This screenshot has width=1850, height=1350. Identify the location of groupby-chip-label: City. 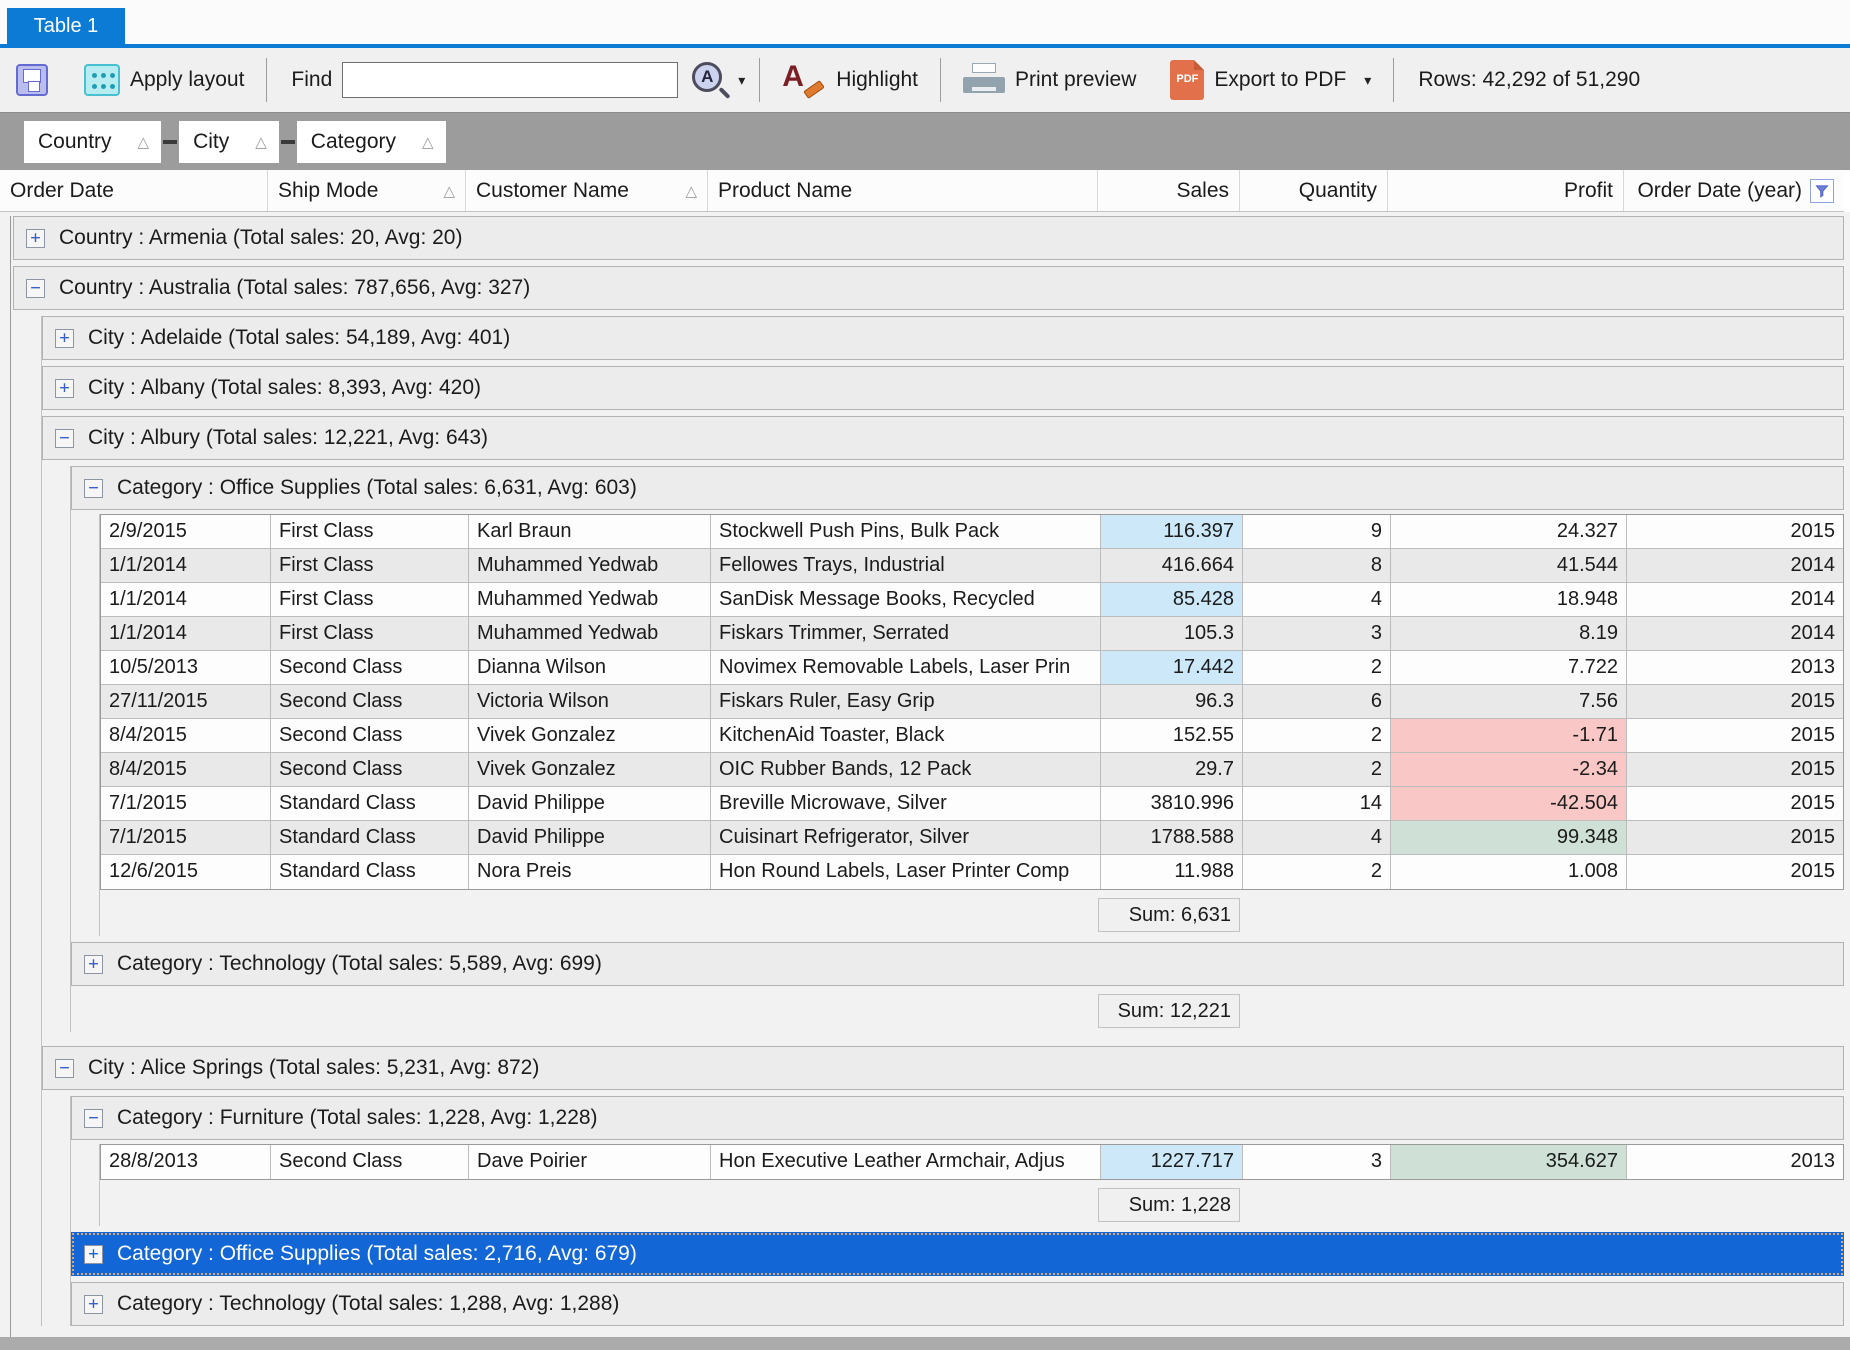
(211, 141).